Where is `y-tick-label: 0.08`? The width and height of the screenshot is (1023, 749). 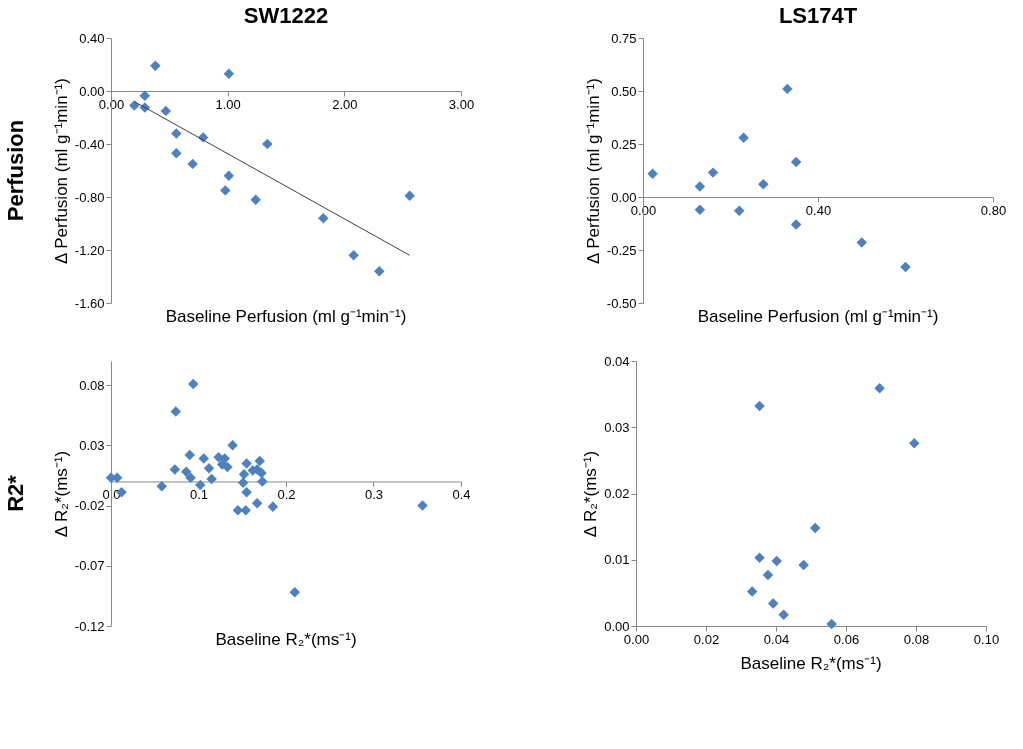
y-tick-label: 0.08 is located at coordinates (92, 385).